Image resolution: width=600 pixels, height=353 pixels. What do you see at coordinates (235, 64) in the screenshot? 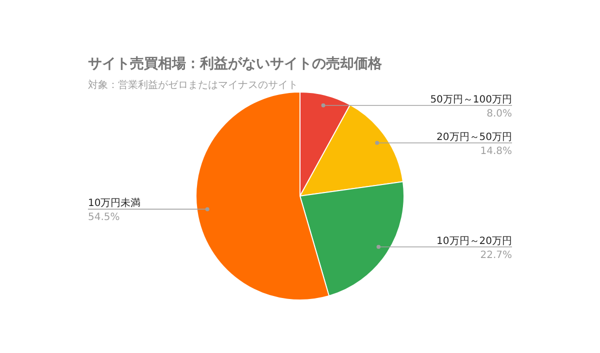
I see `chart-title: サイト売買相場：利益がないサイトの売却価格` at bounding box center [235, 64].